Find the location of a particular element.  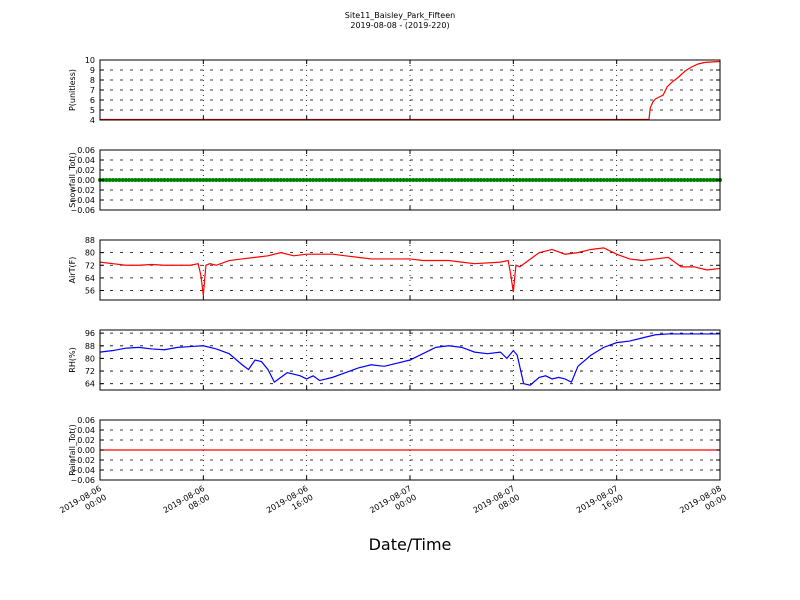

figure-subtitle: 2019-08-08 - (2019-220) is located at coordinates (400, 25).